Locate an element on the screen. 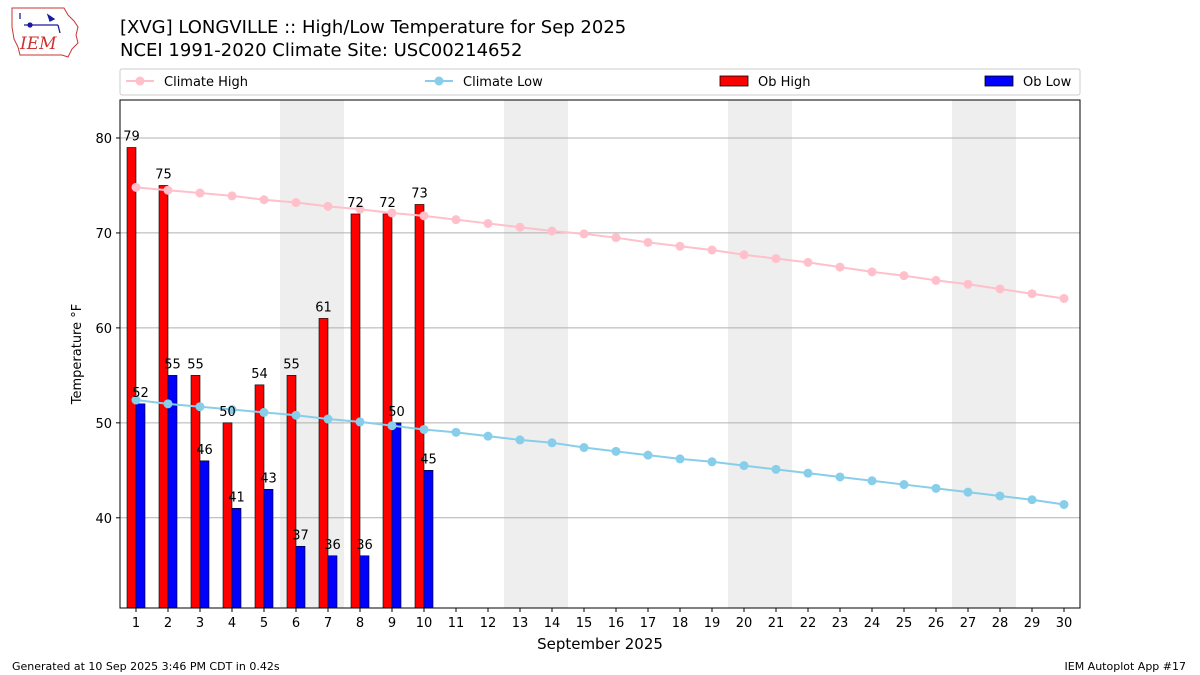  x-tick-label-25: 25 is located at coordinates (904, 623).